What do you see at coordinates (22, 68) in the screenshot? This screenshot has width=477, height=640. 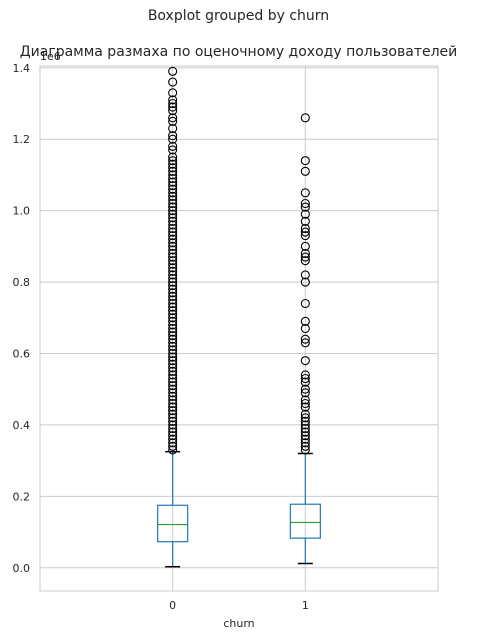 I see `y-tick-label: 1.4` at bounding box center [22, 68].